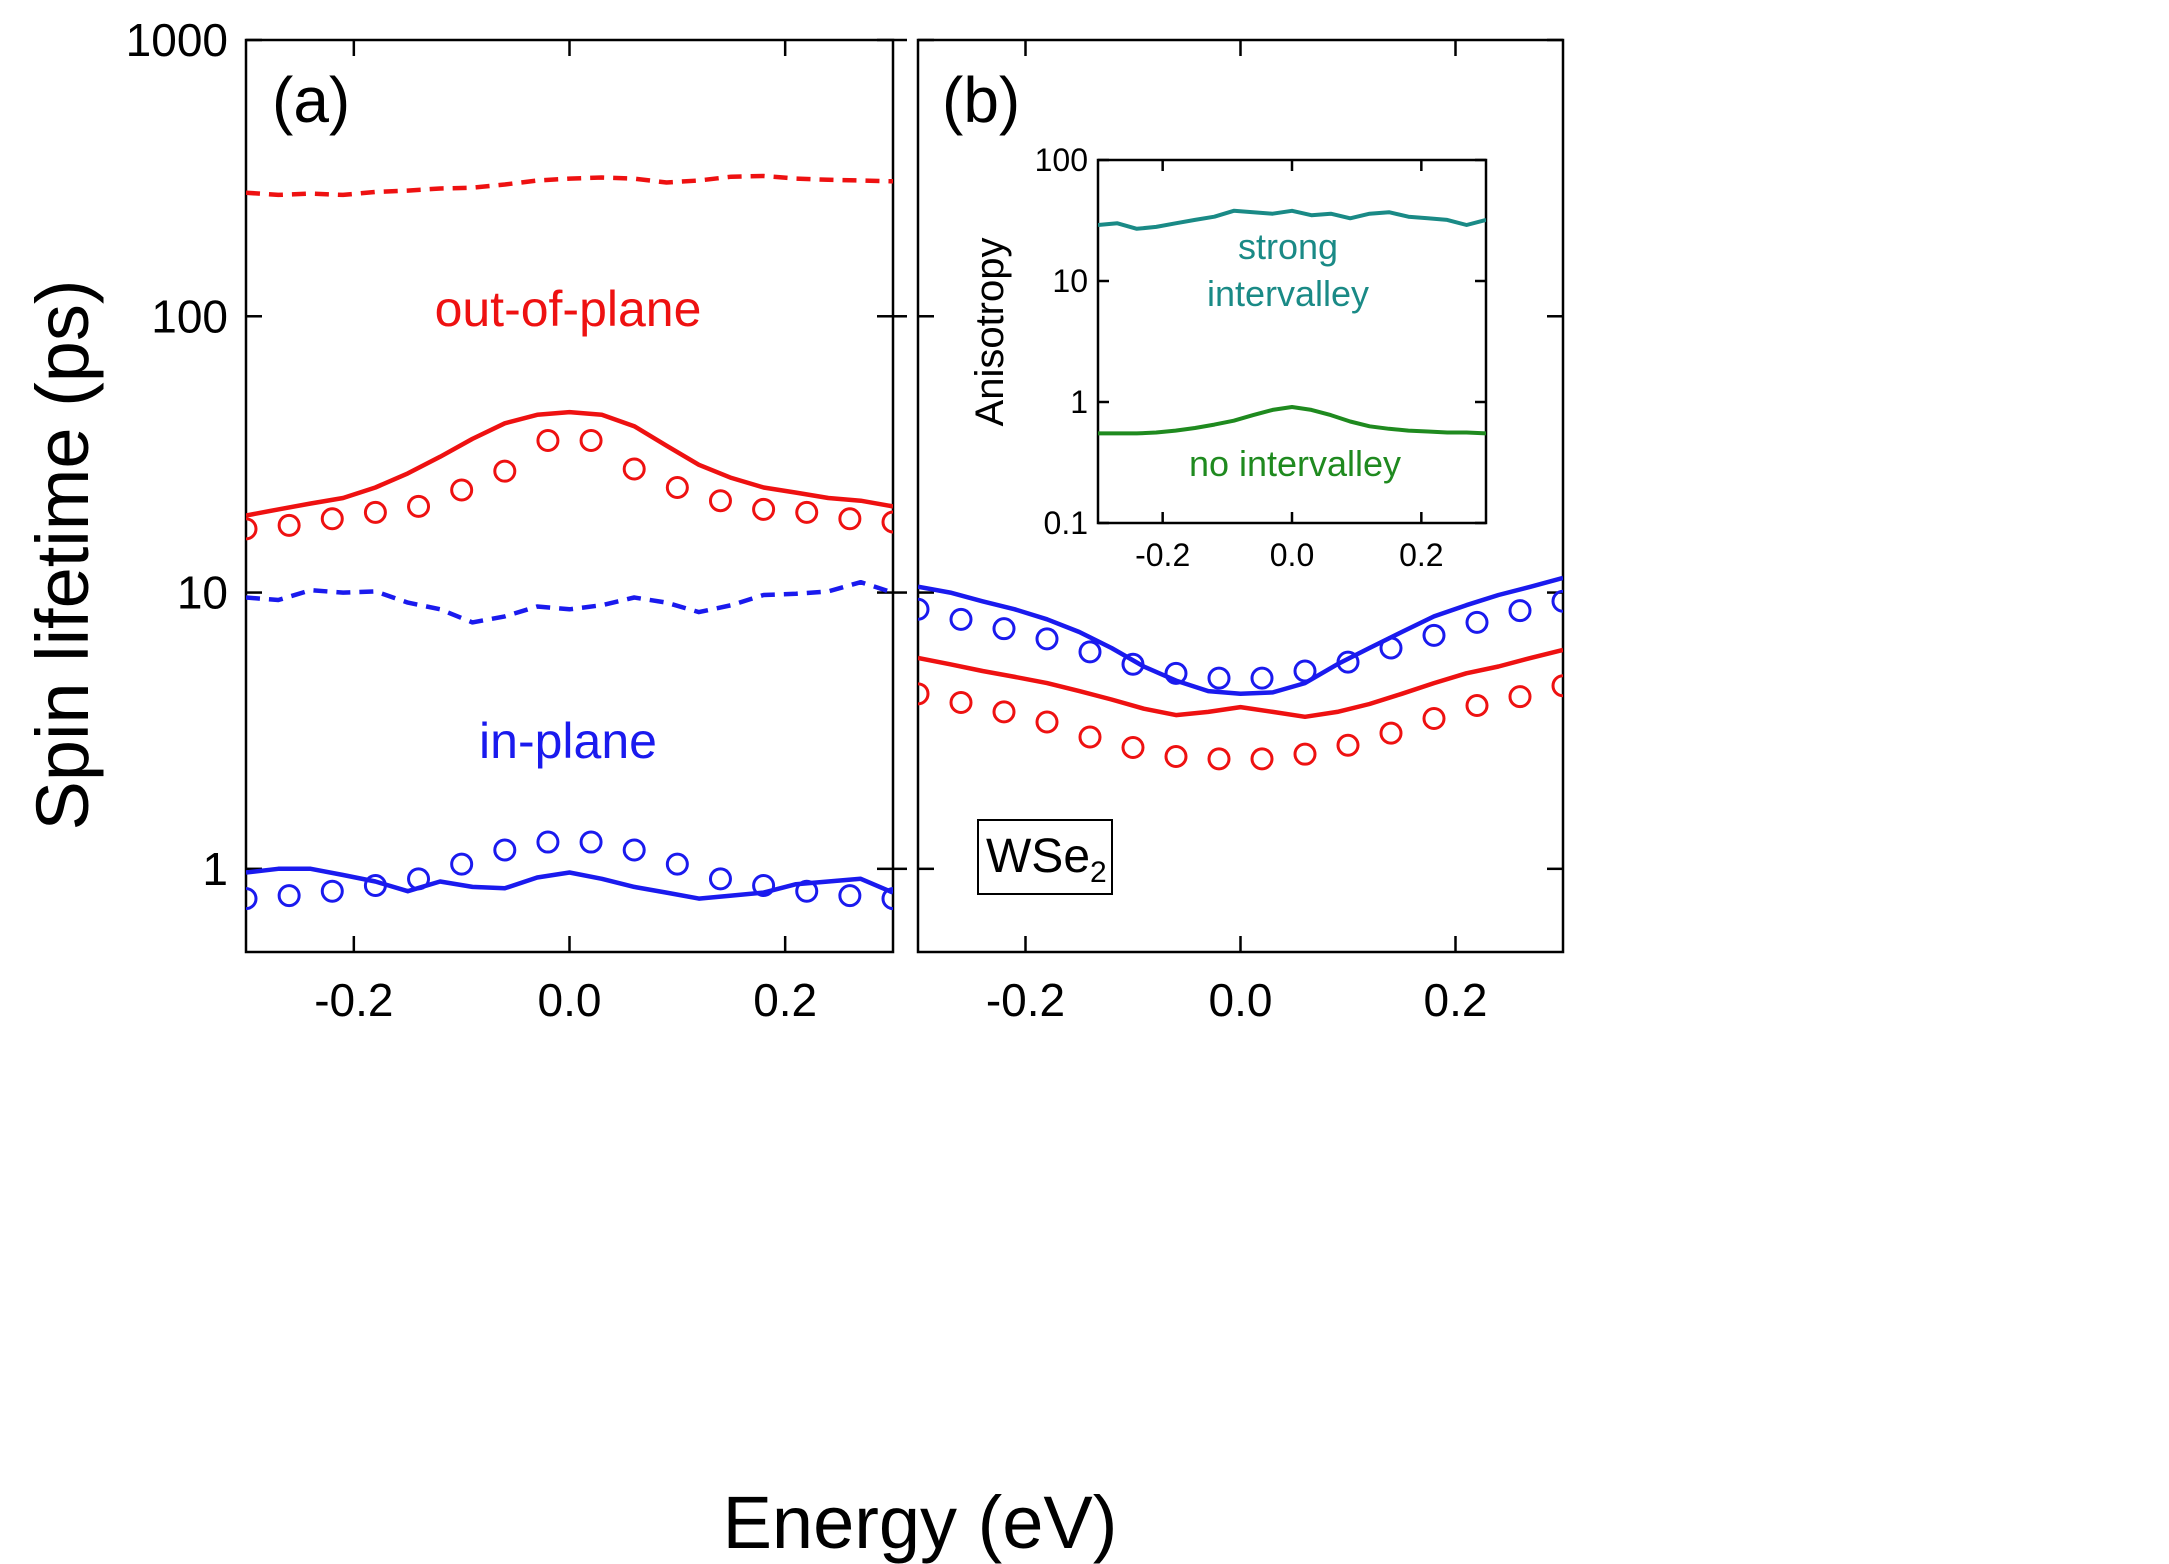 This screenshot has width=2169, height=1564. What do you see at coordinates (1292, 555) in the screenshot?
I see `x-tick-label-2-1: 0.0` at bounding box center [1292, 555].